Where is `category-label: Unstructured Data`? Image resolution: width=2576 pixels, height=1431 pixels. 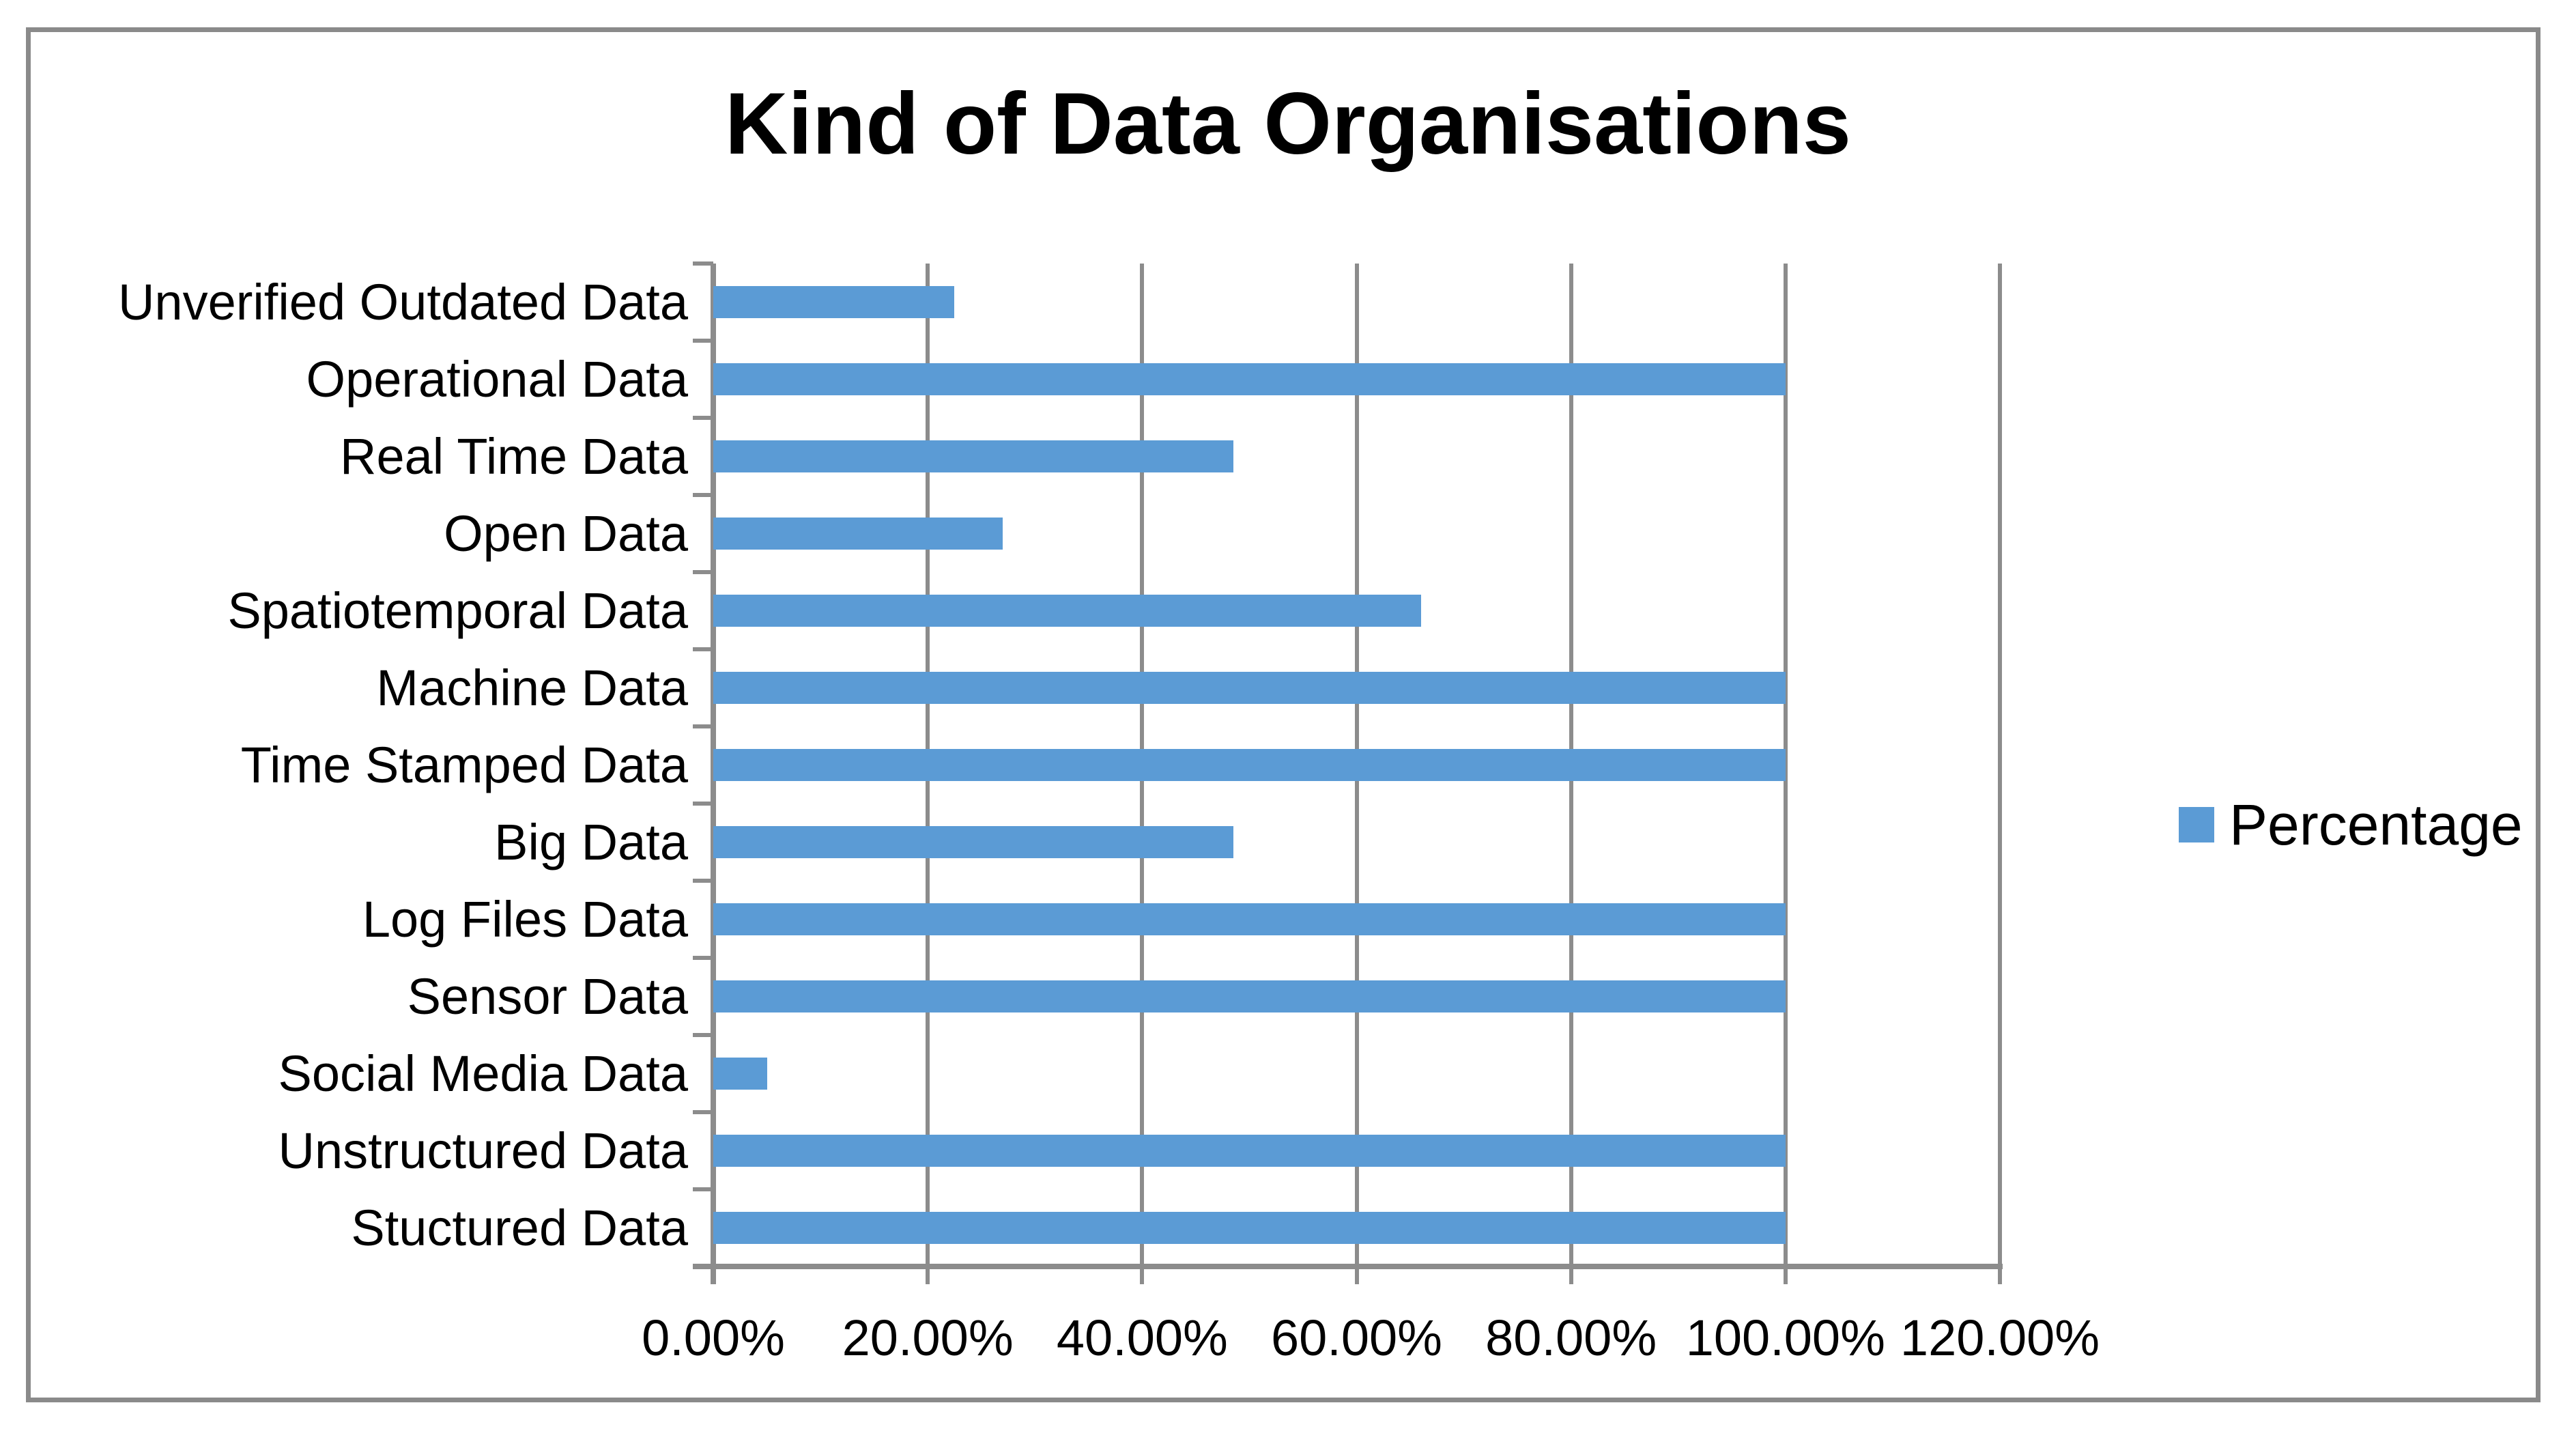
category-label: Unstructured Data is located at coordinates (483, 1150).